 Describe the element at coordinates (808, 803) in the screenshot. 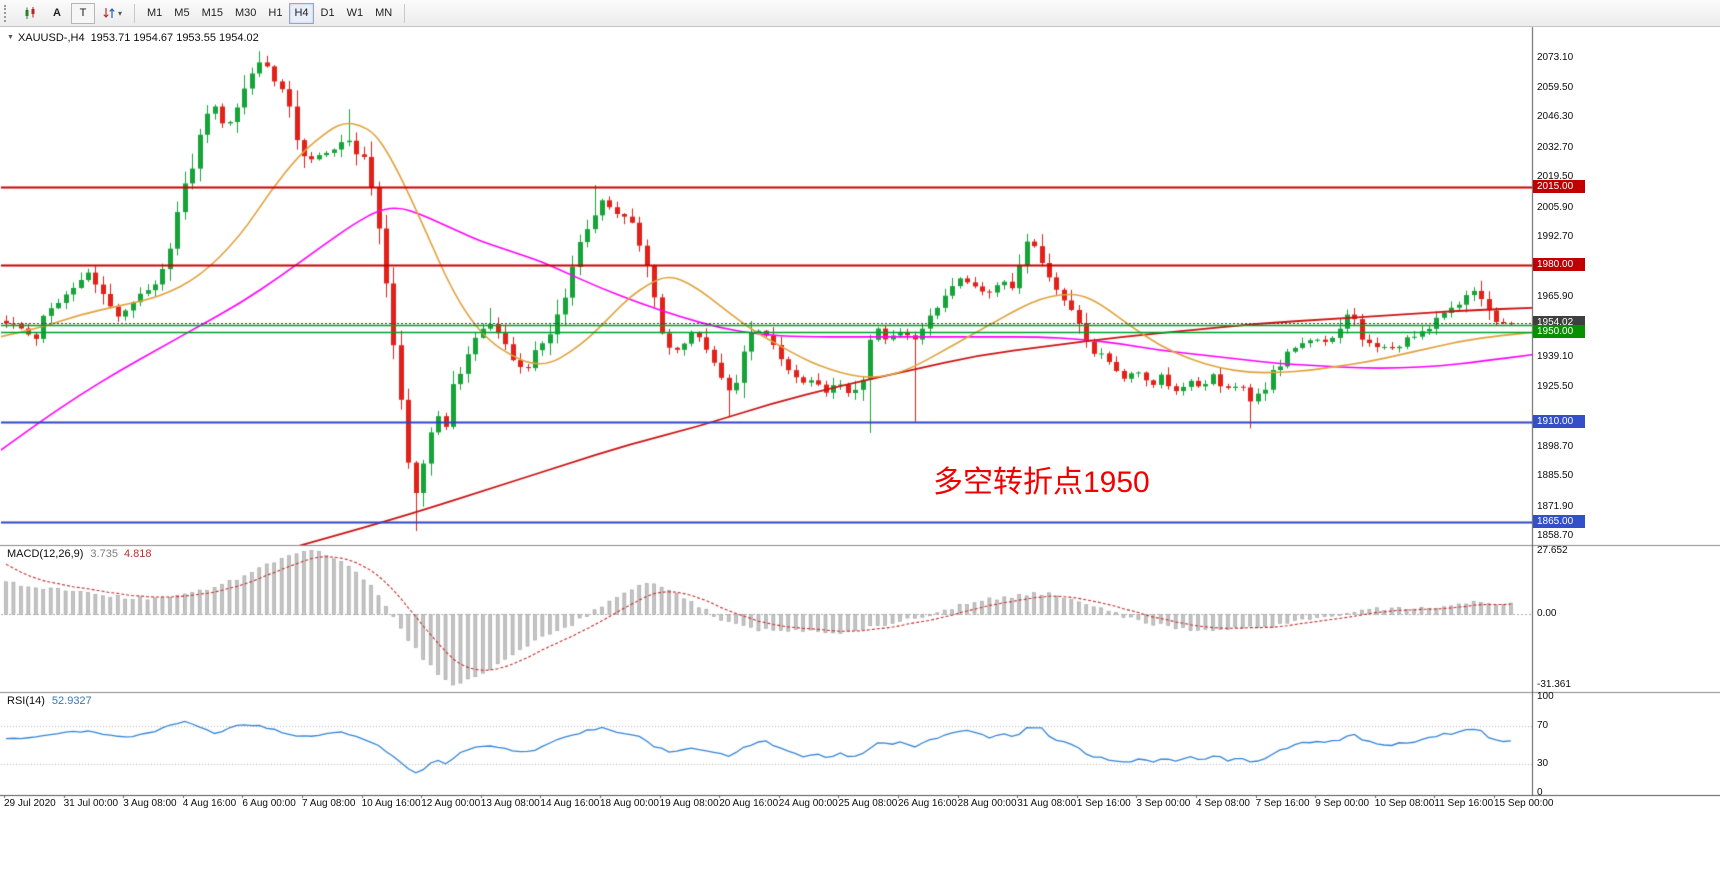

I see `time-axis-label: 24 Aug 00:00` at that location.